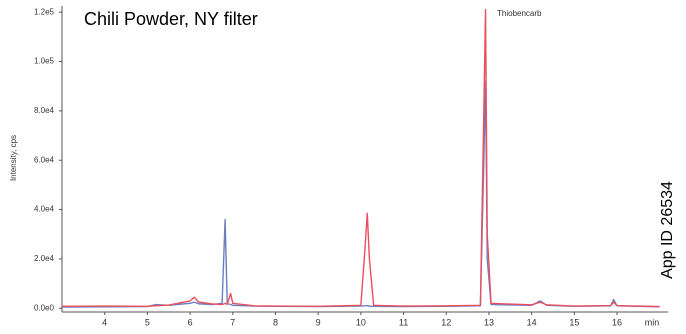 This screenshot has height=334, width=686. What do you see at coordinates (361, 322) in the screenshot?
I see `x-tick-label: 10` at bounding box center [361, 322].